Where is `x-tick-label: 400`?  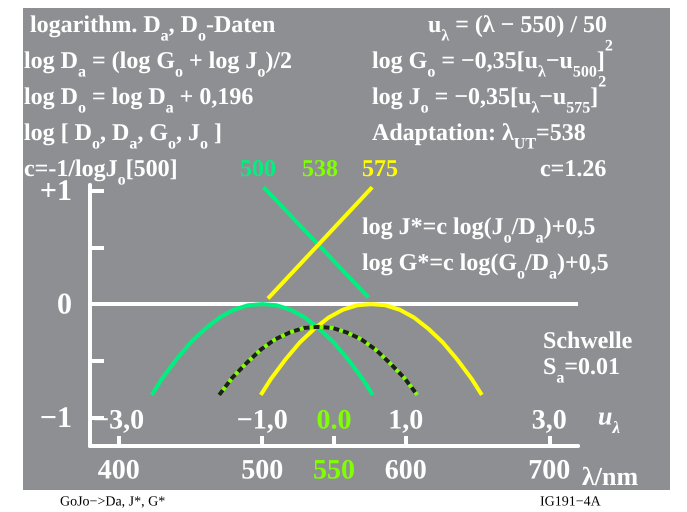 x-tick-label: 400 is located at coordinates (119, 470).